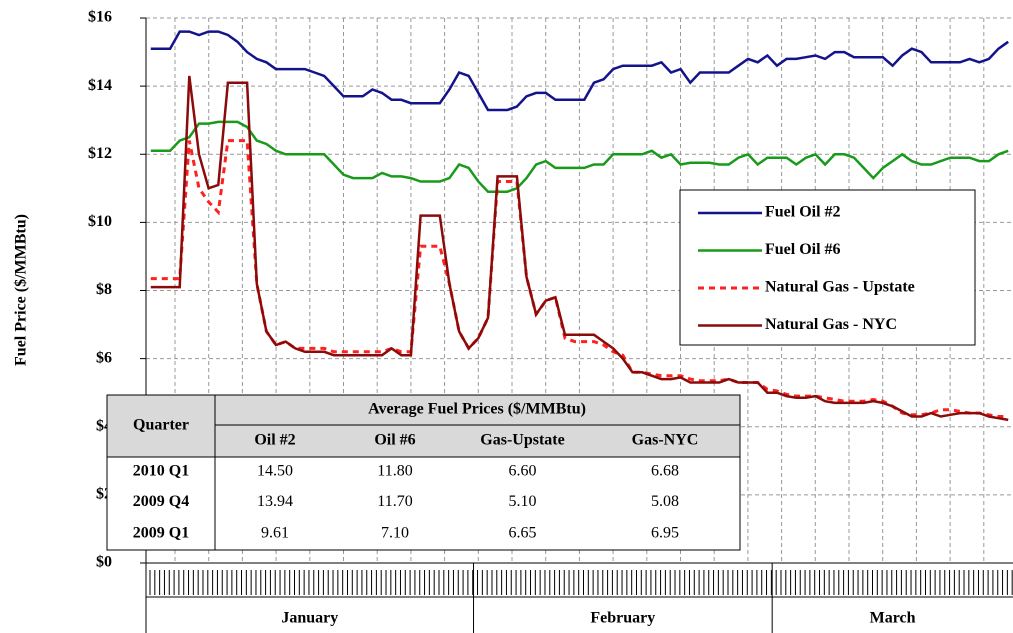 The image size is (1013, 633). I want to click on table-cell: 13.94, so click(275, 501).